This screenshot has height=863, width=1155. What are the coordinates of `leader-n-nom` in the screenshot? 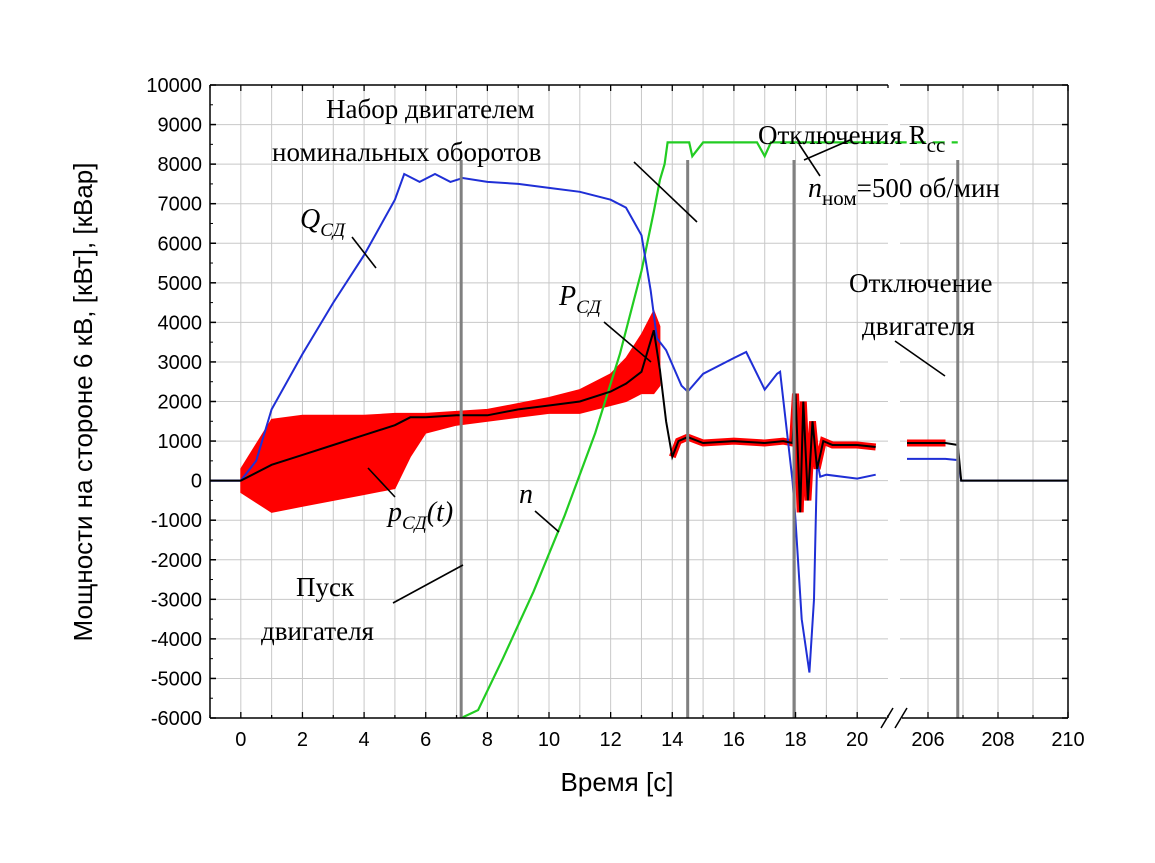 It's located at (809, 160).